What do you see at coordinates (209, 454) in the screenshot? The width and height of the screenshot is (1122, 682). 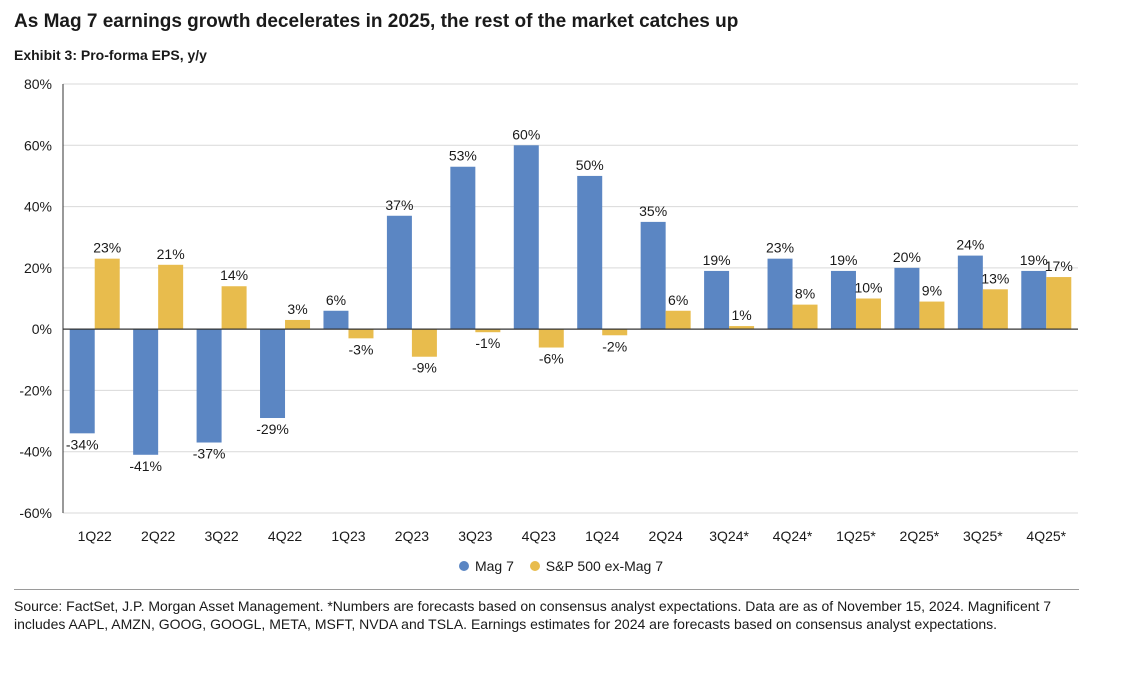 I see `data-label-mag7: -37%` at bounding box center [209, 454].